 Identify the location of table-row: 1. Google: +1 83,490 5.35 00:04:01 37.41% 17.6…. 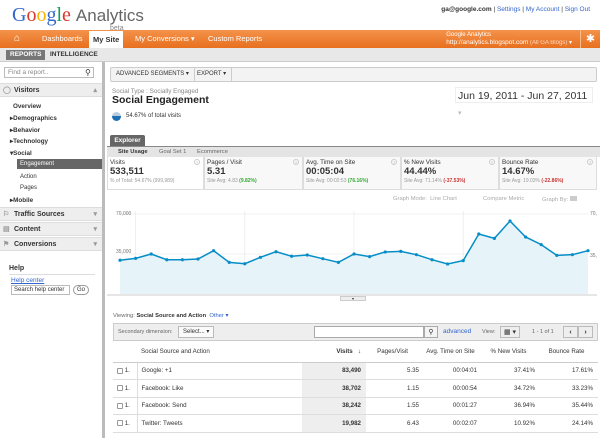
(355, 371).